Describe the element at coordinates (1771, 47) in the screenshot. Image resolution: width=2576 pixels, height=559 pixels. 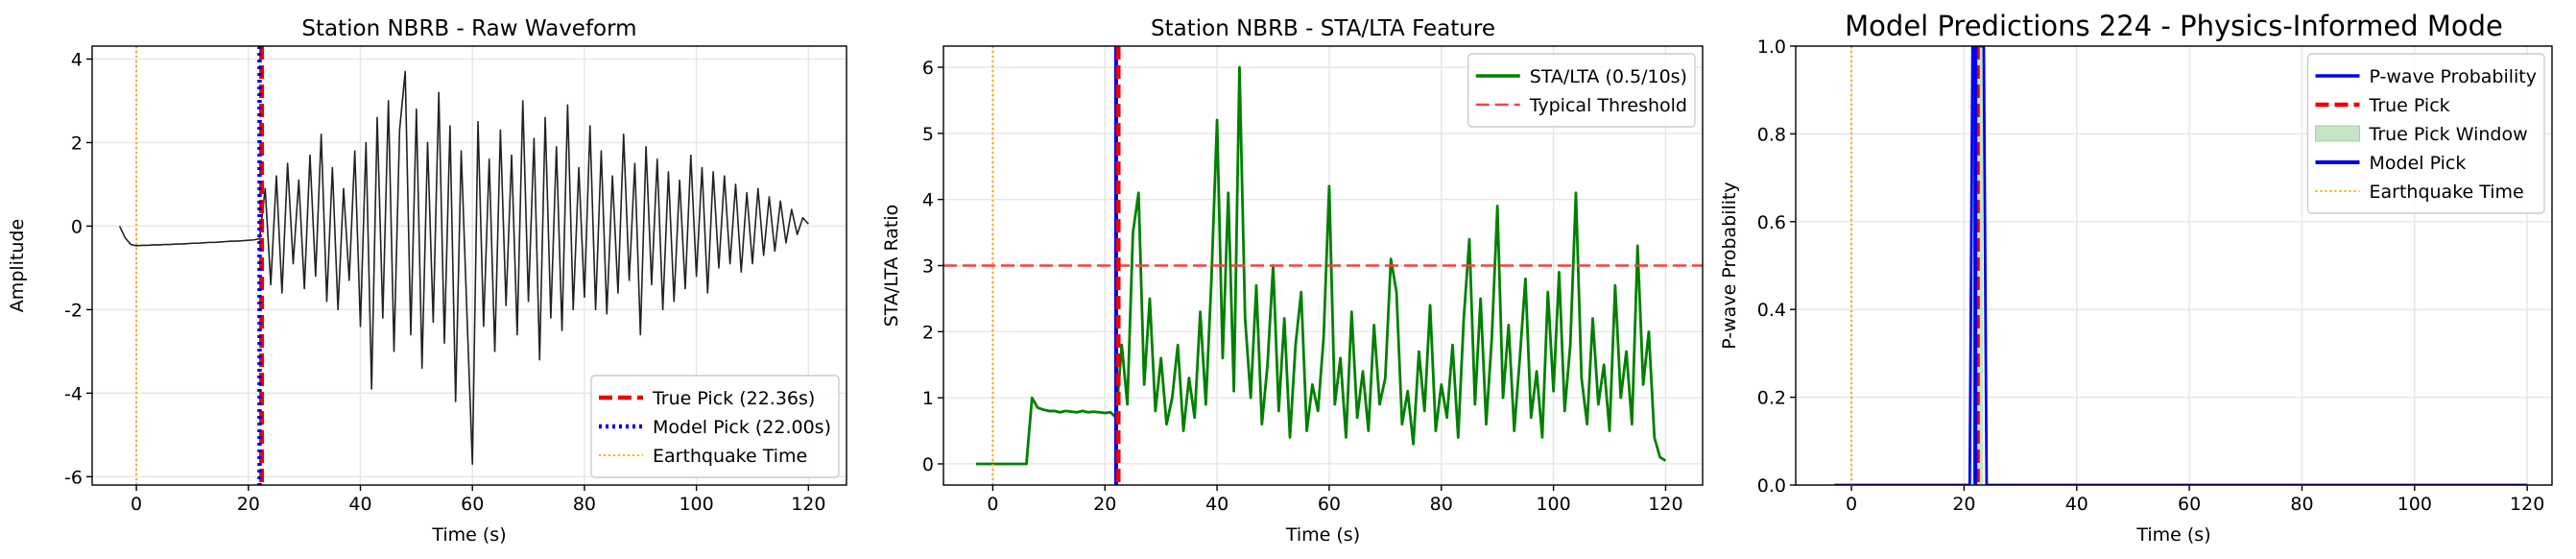
I see `y-tick-label: 1.0` at that location.